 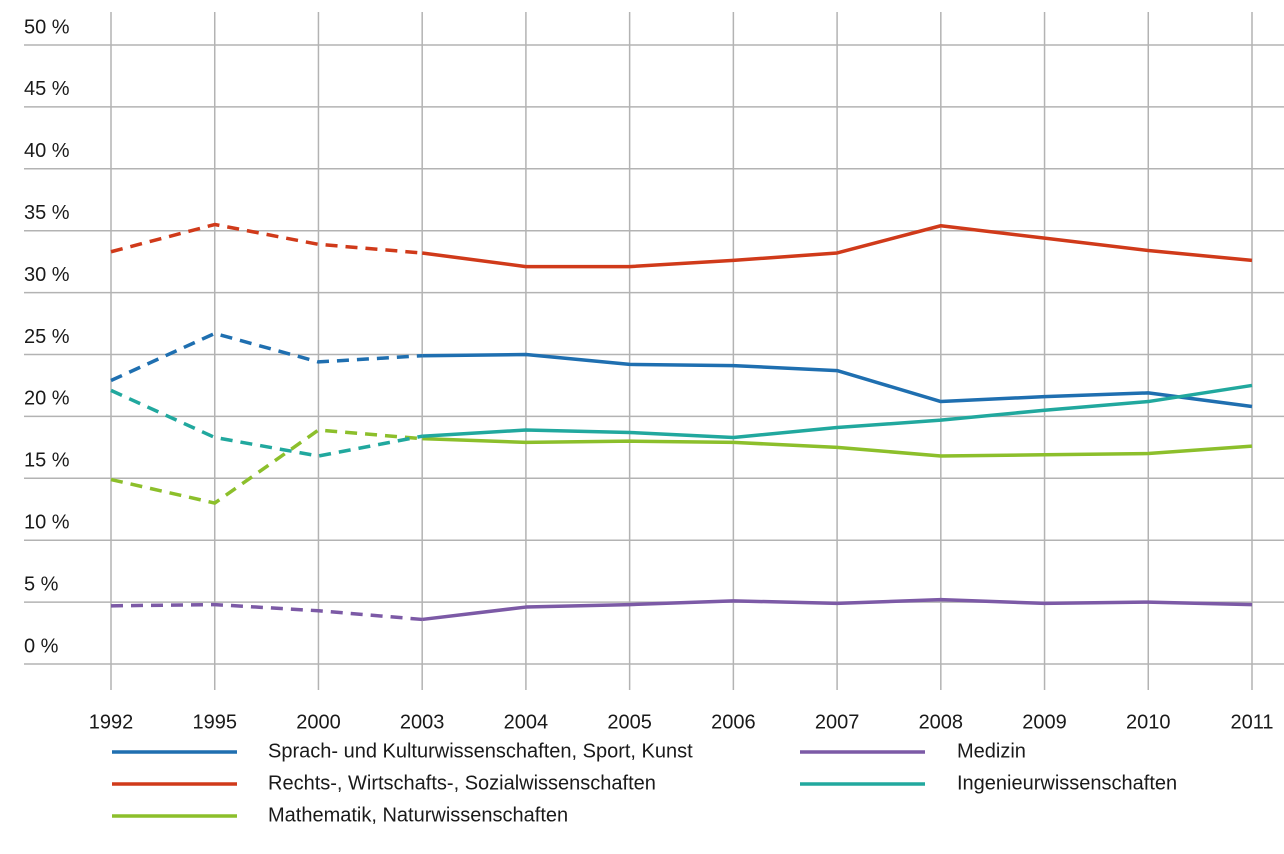 I want to click on y-tick-label: 30 %, so click(x=47, y=275).